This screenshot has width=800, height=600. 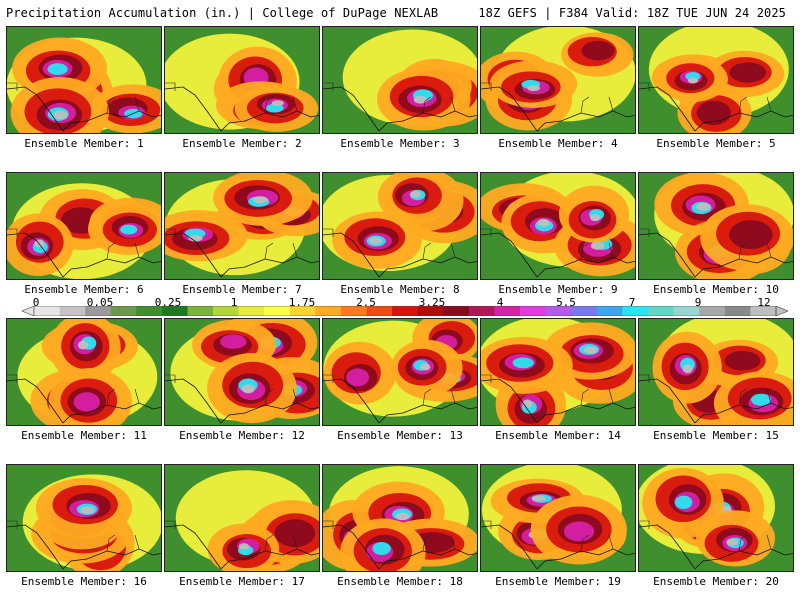 I want to click on ensemble-member-label: Ensemble Member: 3, so click(x=400, y=143).